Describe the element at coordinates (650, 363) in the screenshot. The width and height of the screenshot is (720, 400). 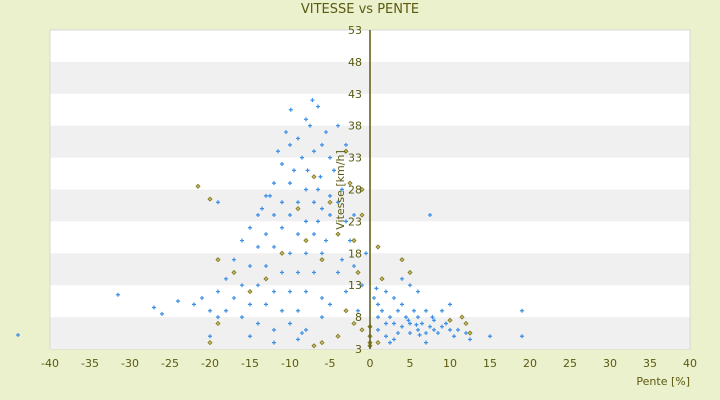
I see `x-tick-label: 35` at that location.